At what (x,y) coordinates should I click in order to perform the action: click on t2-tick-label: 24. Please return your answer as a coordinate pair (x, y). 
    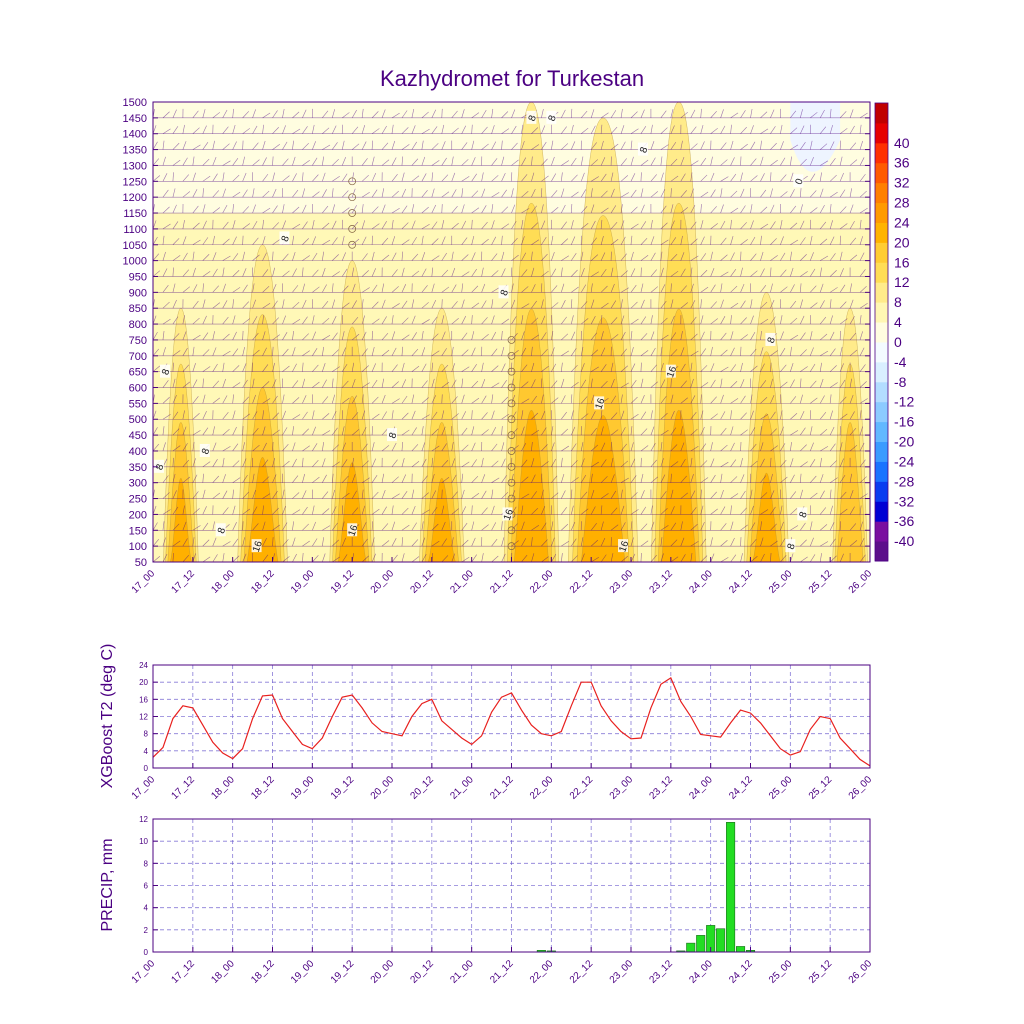
    Looking at the image, I should click on (143, 665).